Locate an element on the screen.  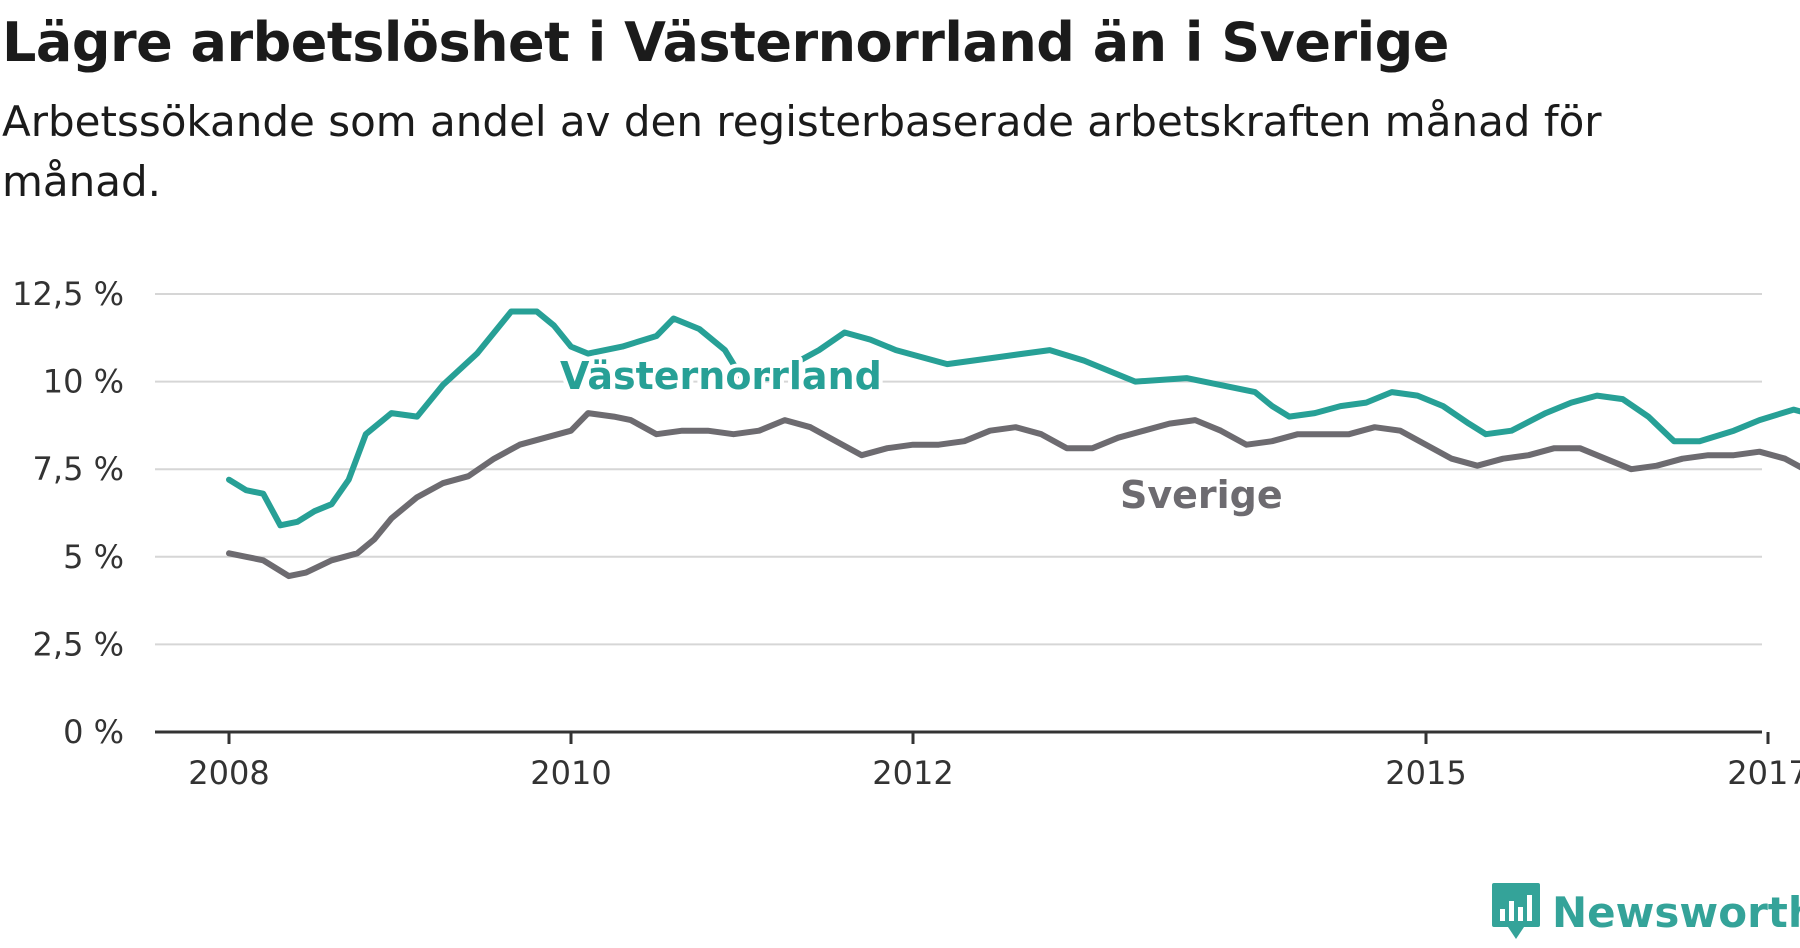
series-labels: VästernorrlandSverige6,9 %6,3 % is located at coordinates (921, 435).